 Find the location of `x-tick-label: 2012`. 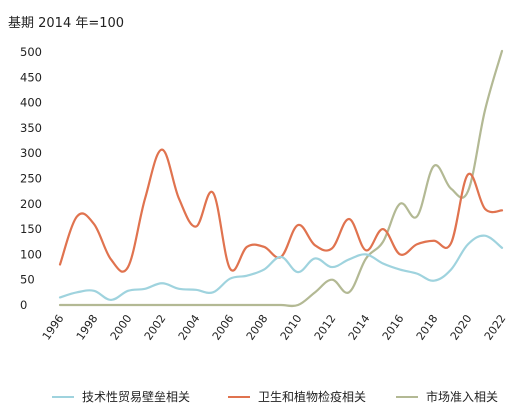

x-tick-label: 2012 is located at coordinates (325, 327).